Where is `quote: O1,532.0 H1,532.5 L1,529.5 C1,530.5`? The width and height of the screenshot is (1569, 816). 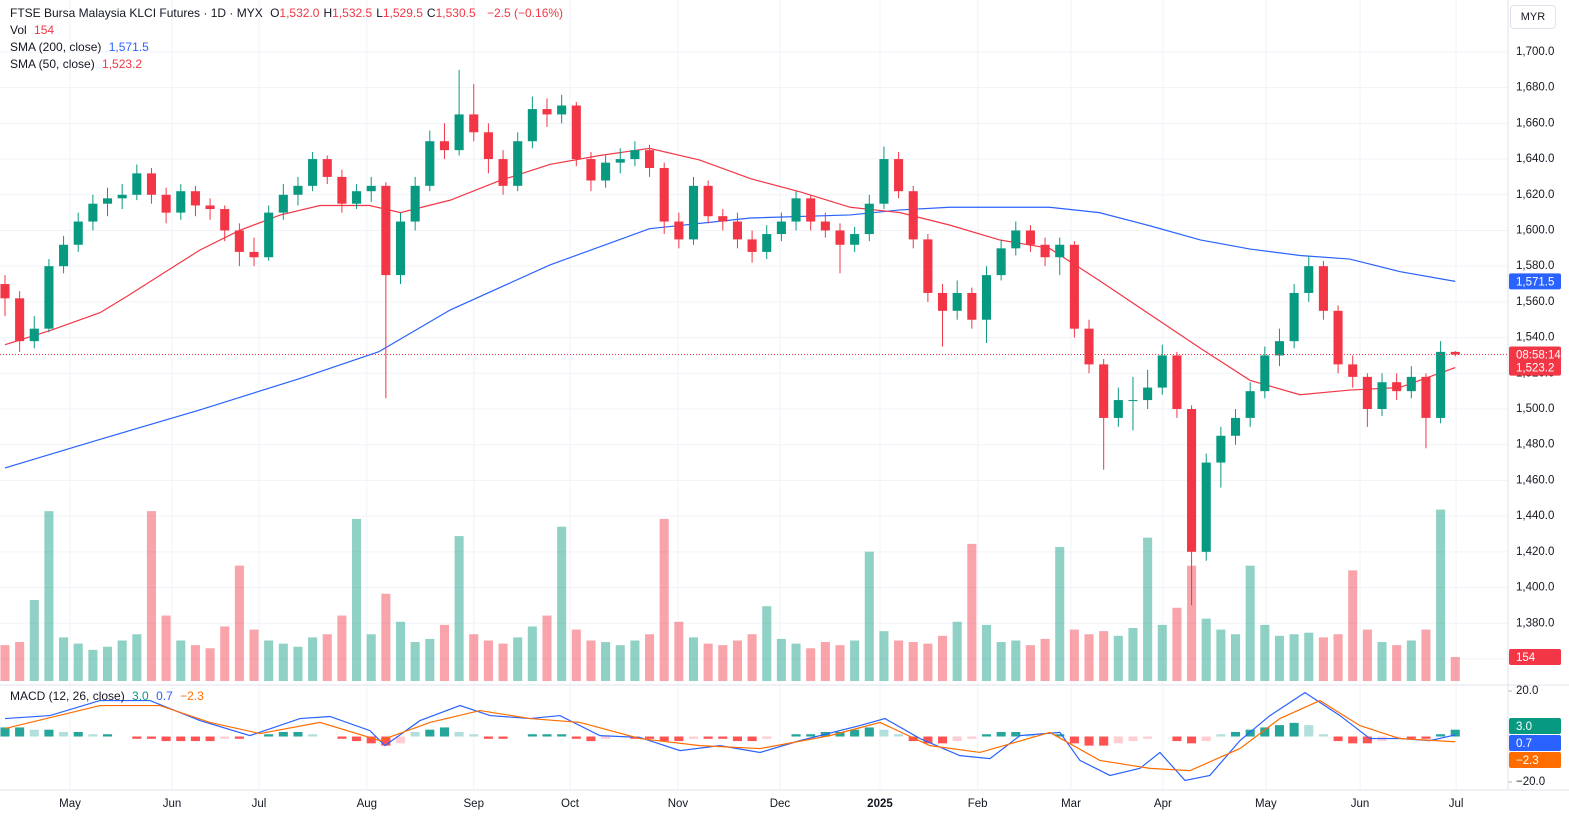 quote: O1,532.0 H1,532.5 L1,529.5 C1,530.5 is located at coordinates (375, 13).